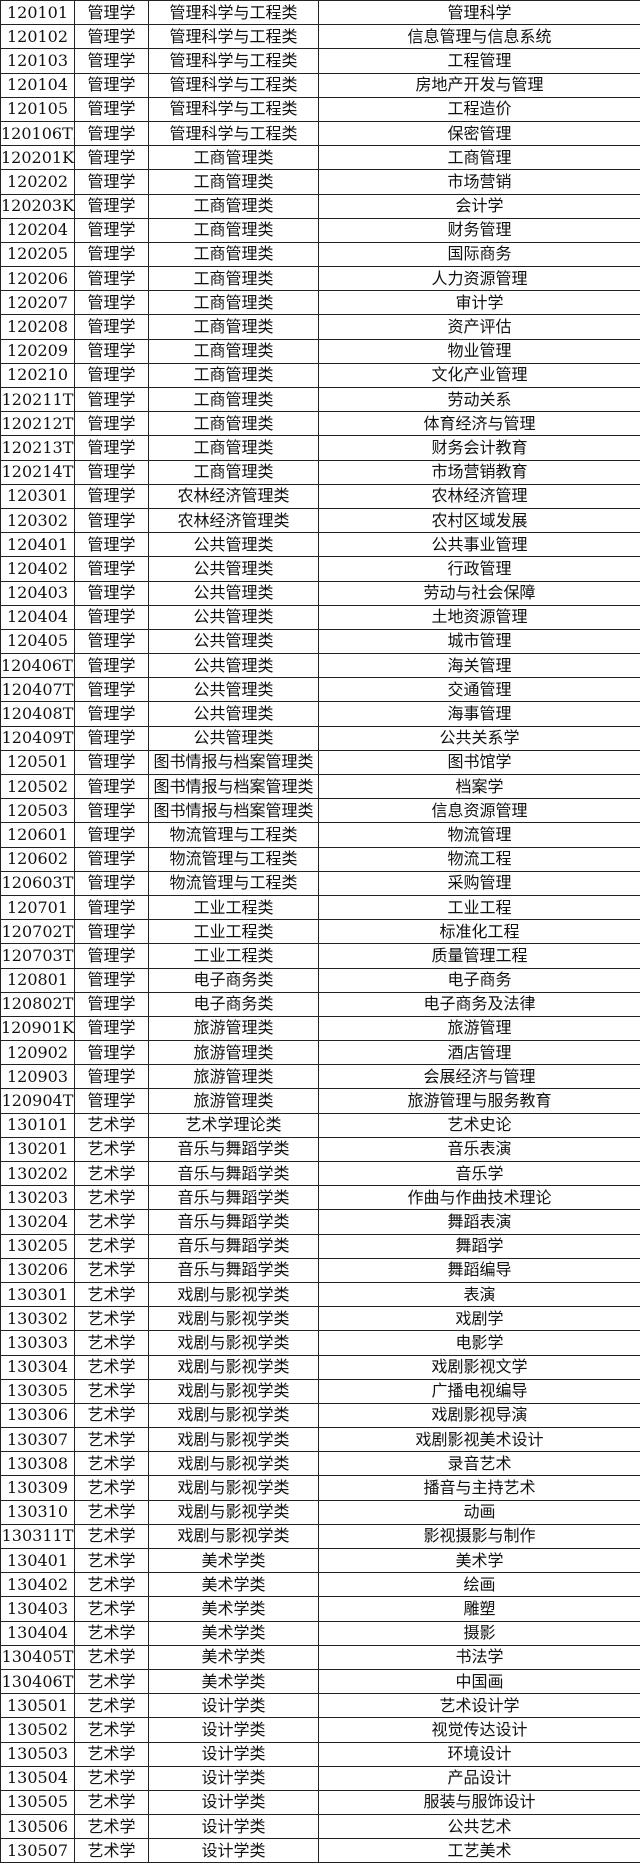  What do you see at coordinates (37, 1198) in the screenshot?
I see `major-code-cell: 130203` at bounding box center [37, 1198].